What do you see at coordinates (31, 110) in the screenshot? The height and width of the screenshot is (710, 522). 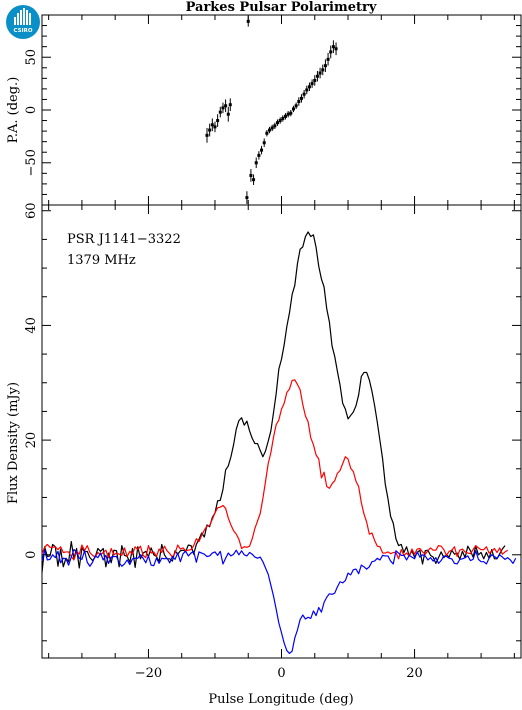 I see `pa-y-tick-label: 0` at bounding box center [31, 110].